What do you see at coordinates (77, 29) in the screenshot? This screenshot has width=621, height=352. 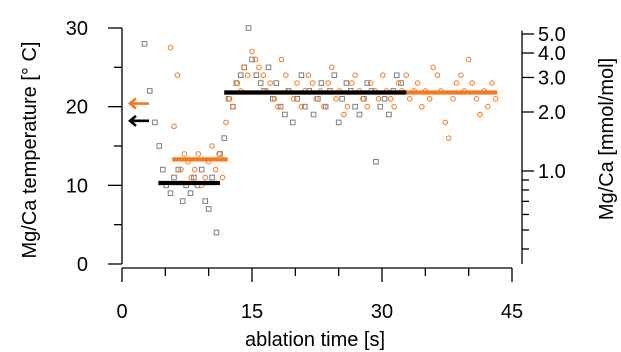 I see `y-left-tick-label: 30` at bounding box center [77, 29].